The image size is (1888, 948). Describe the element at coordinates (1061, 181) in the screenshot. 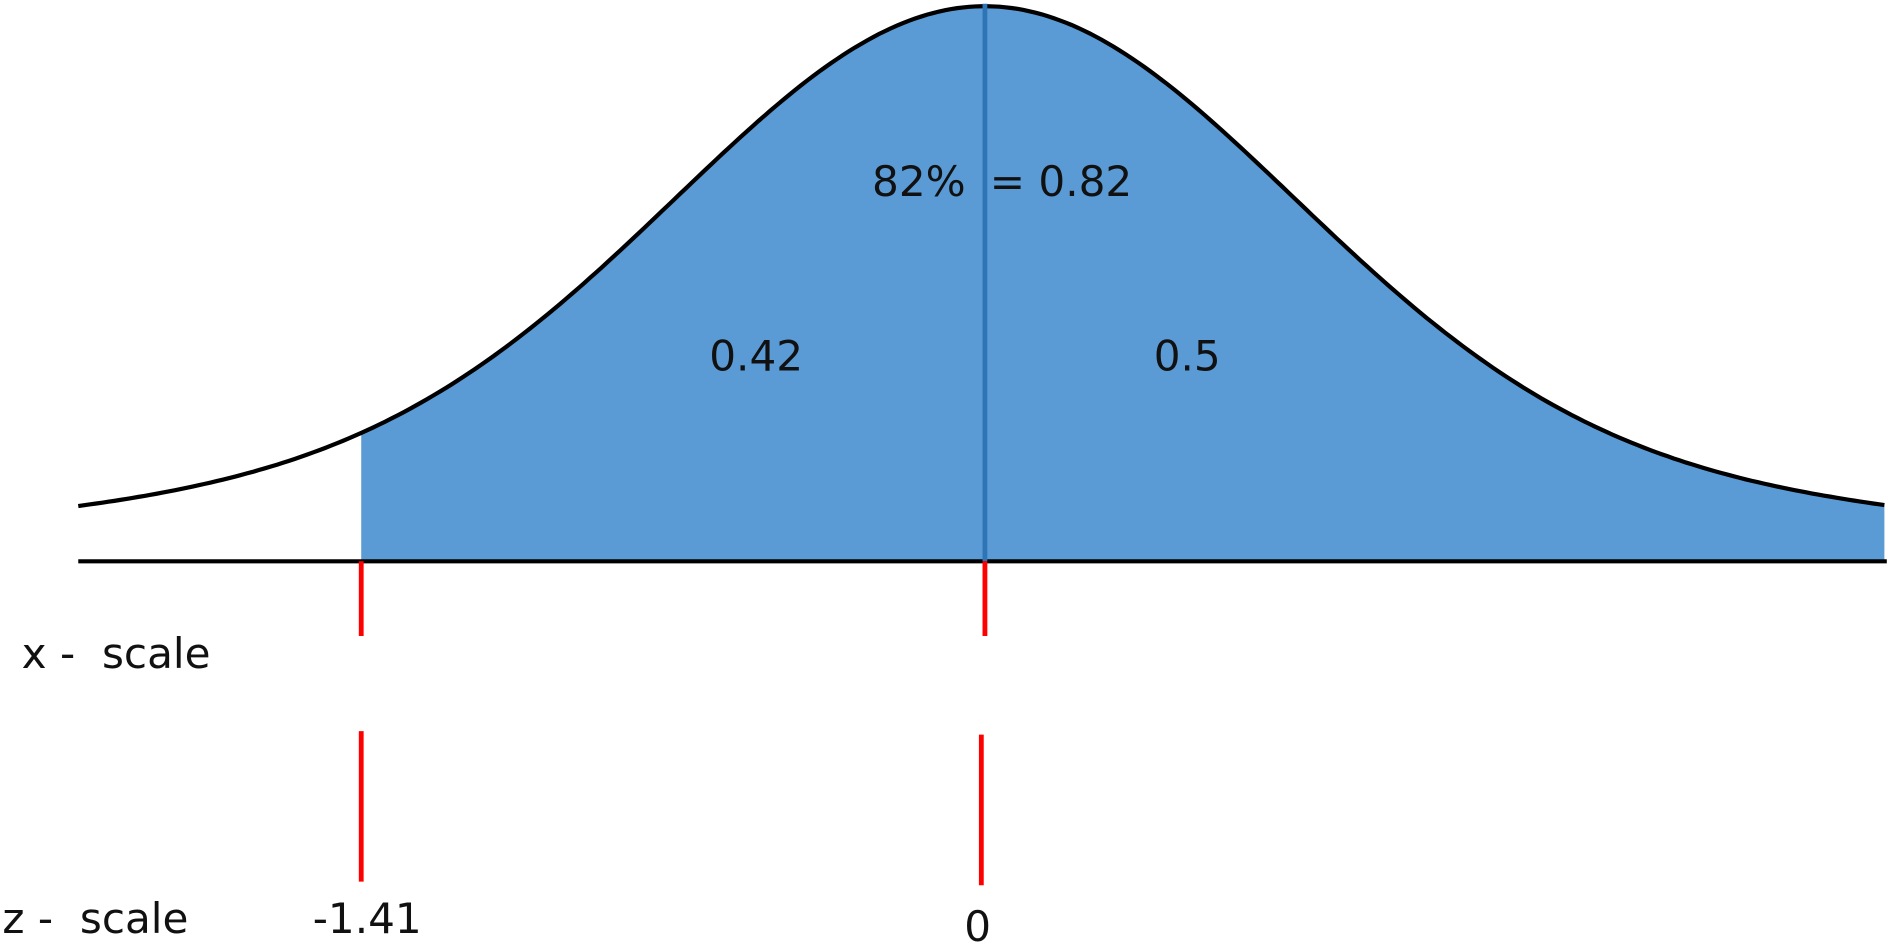

I see `total-decimal: = 0.82` at that location.